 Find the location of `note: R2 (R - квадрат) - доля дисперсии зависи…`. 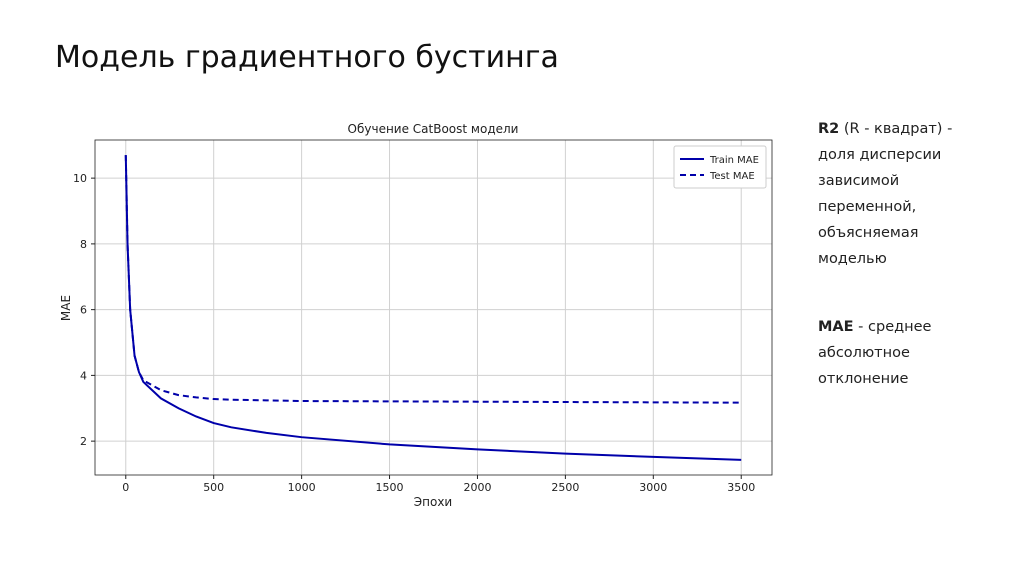

note: R2 (R - квадрат) - доля дисперсии зависи… is located at coordinates (888, 194).